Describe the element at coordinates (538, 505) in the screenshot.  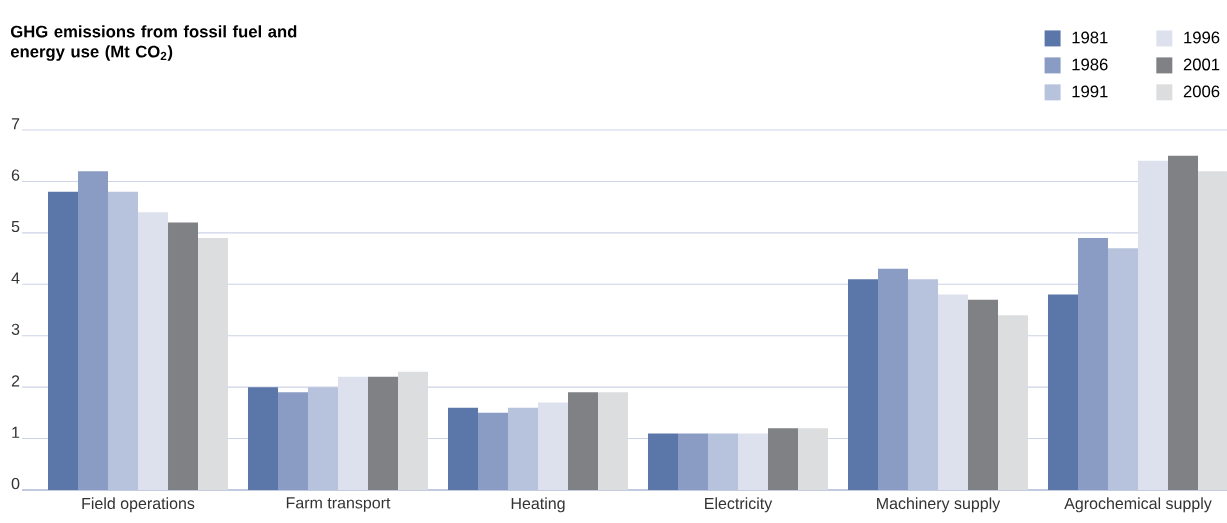
I see `x-tick-label: Heating` at that location.